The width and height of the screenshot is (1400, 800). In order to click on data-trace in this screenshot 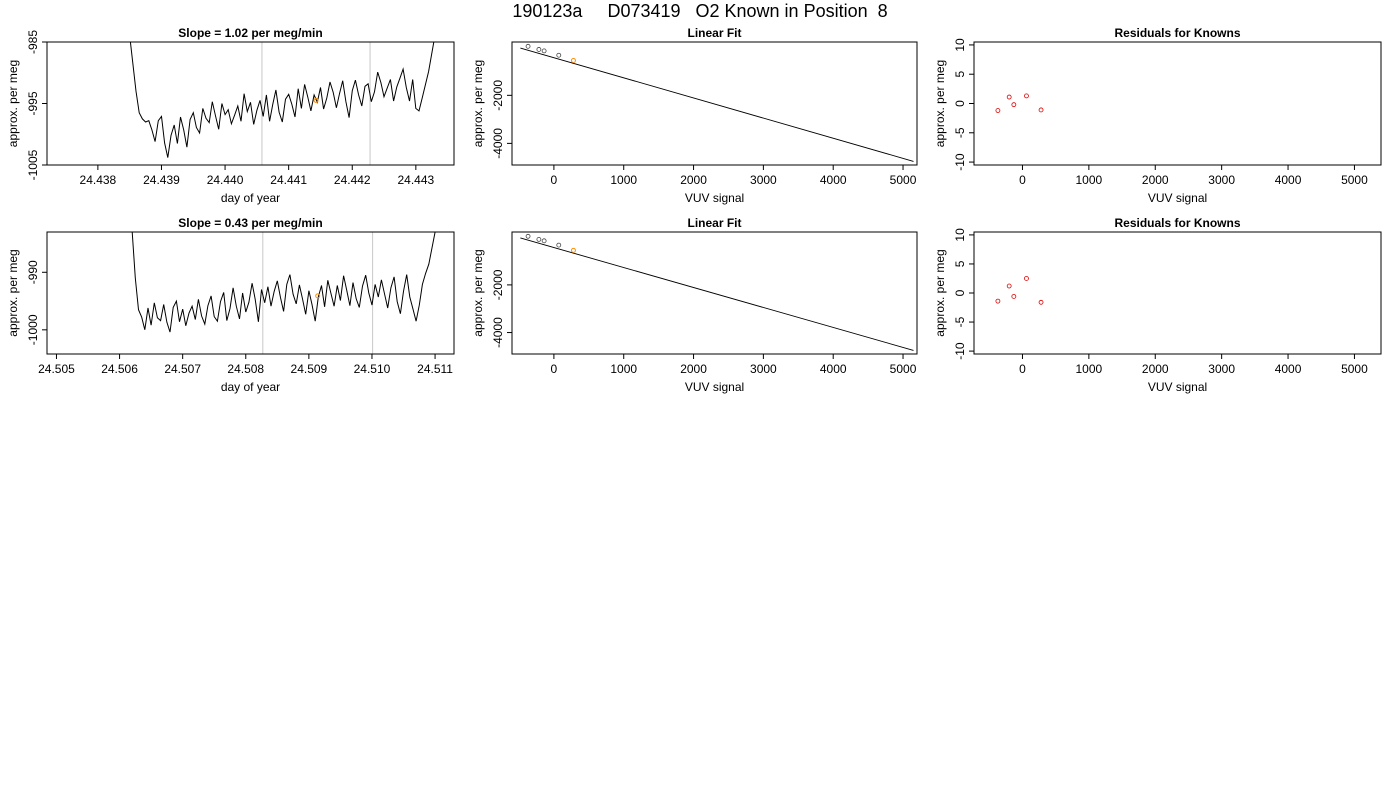, I will do `click(282, 100)`.